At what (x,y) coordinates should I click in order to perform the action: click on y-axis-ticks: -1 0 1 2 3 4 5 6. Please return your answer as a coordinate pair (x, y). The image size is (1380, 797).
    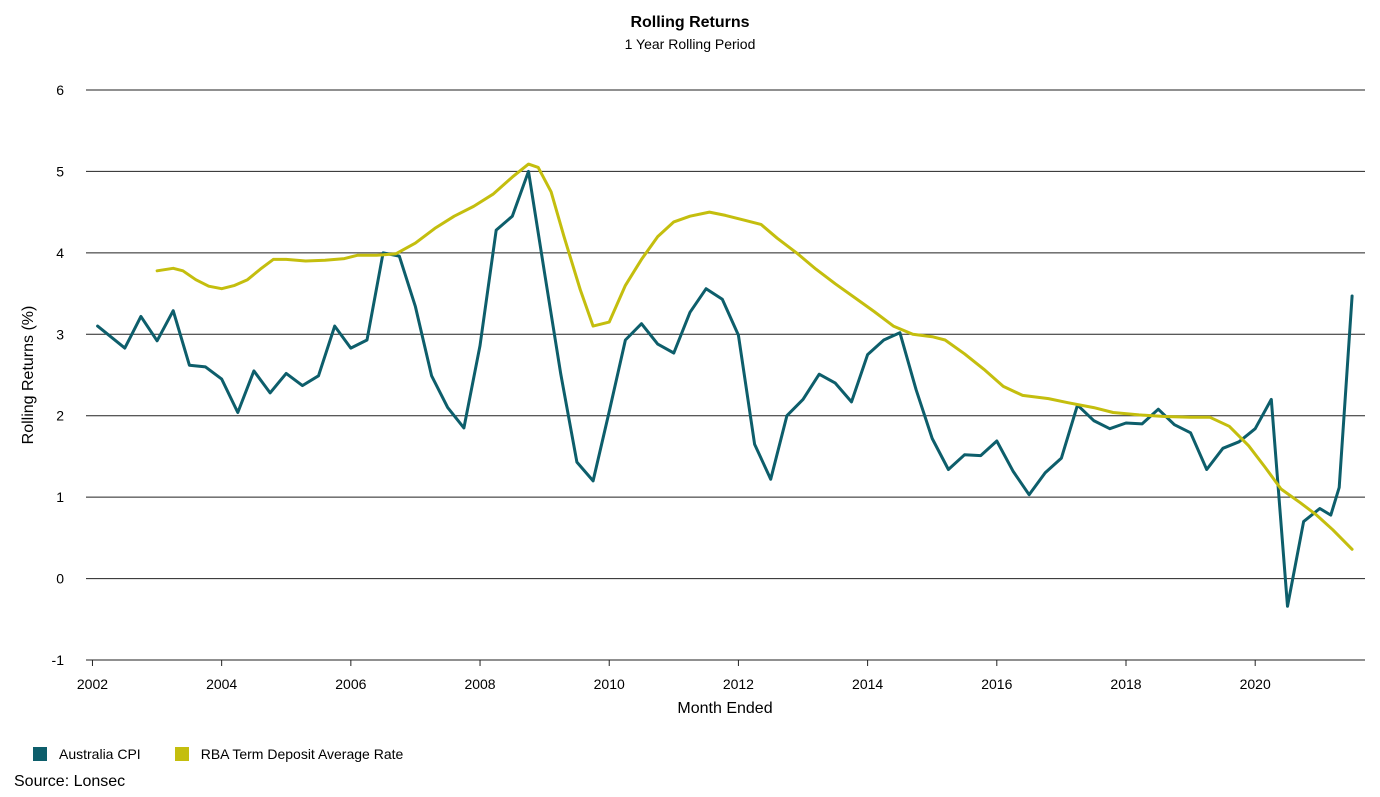
    Looking at the image, I should click on (58, 375).